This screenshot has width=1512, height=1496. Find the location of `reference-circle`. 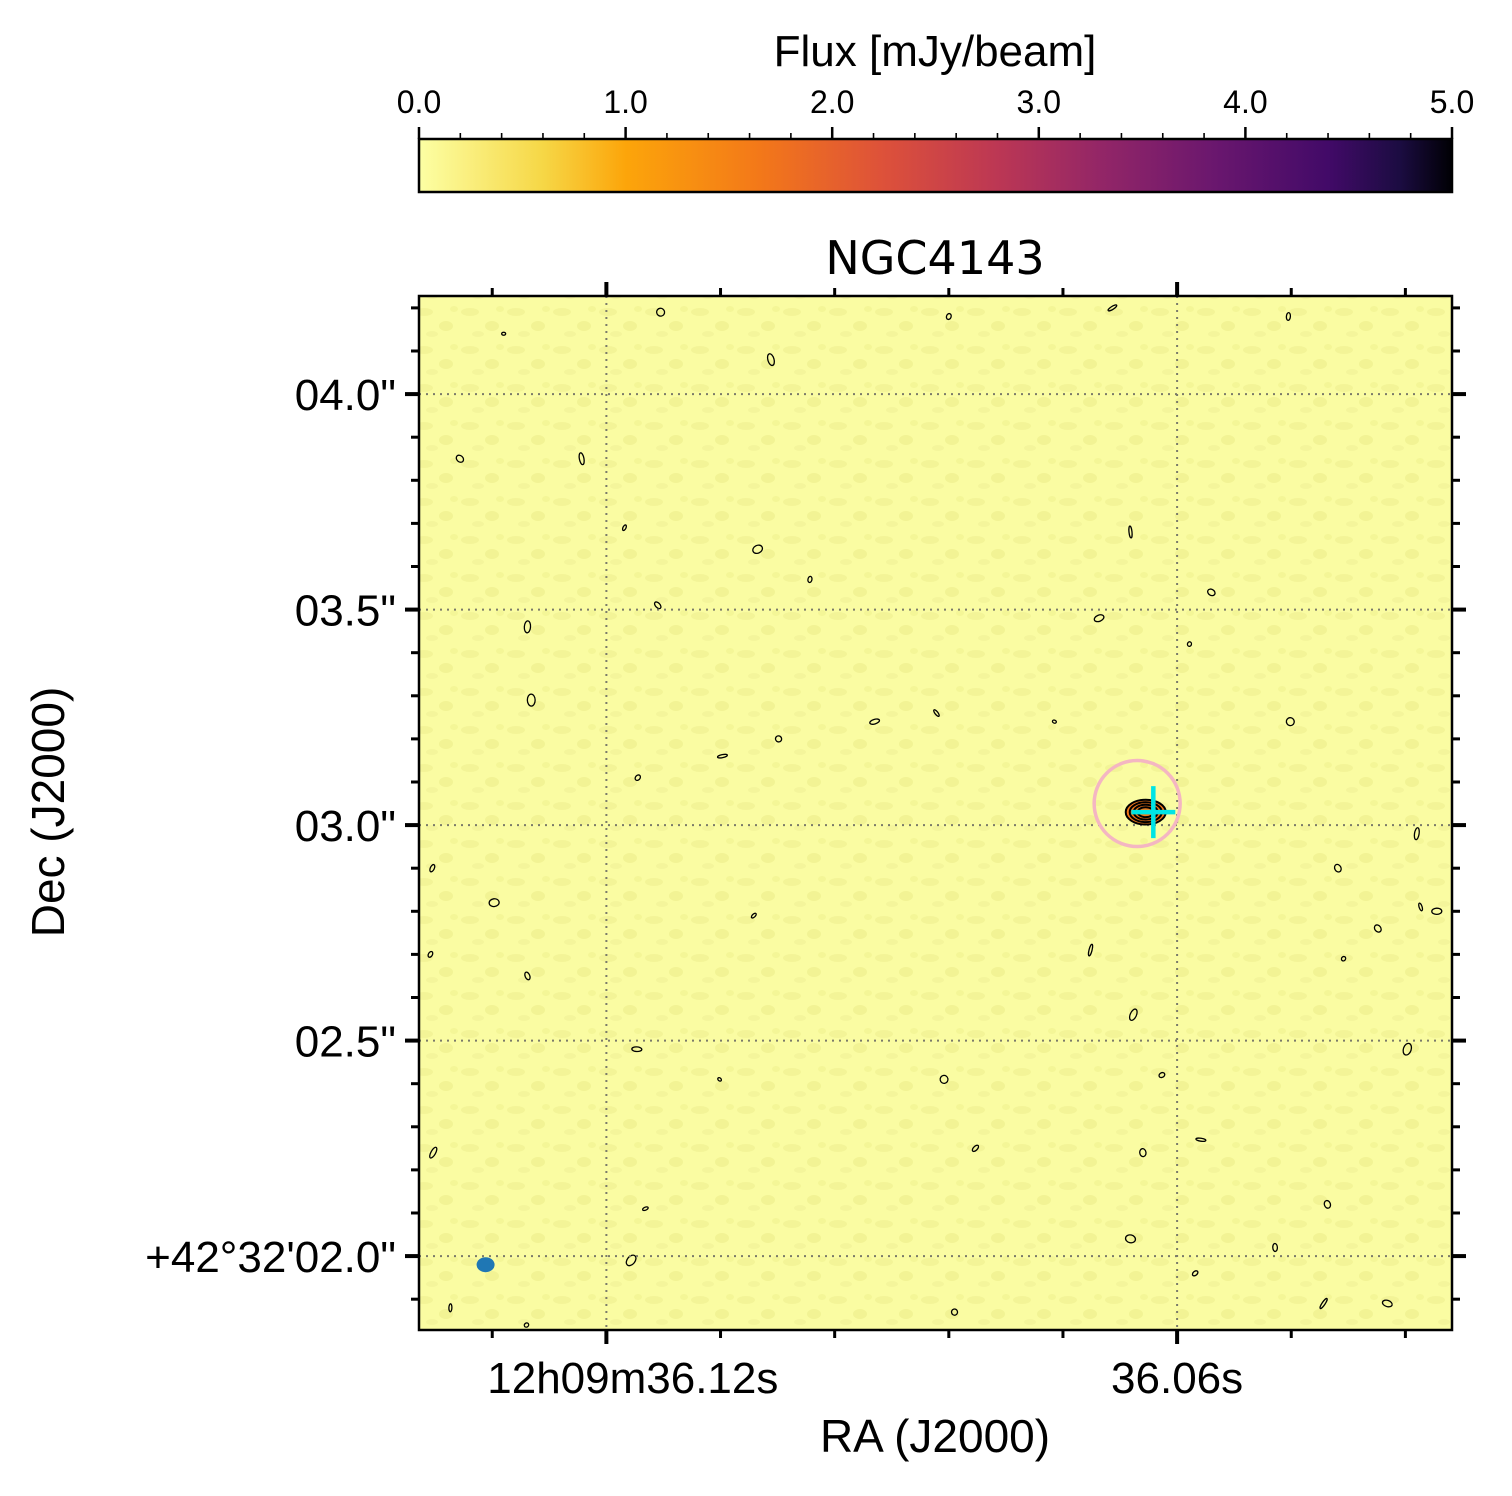

reference-circle is located at coordinates (1137, 803).